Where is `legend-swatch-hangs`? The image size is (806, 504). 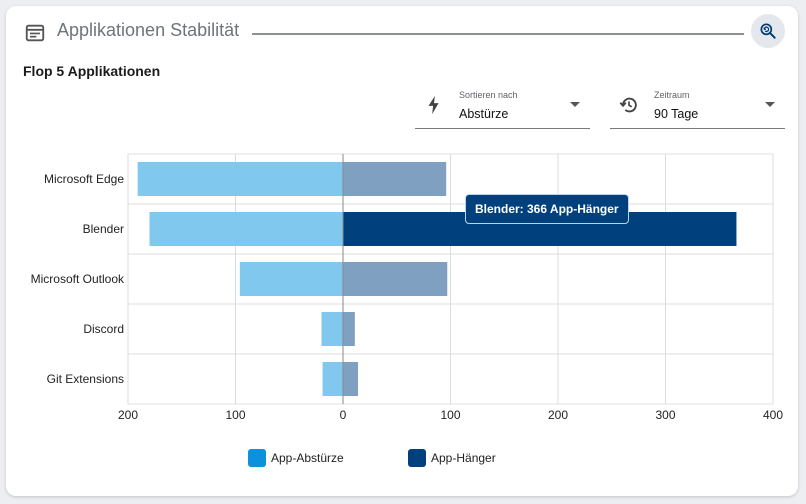
legend-swatch-hangs is located at coordinates (417, 458).